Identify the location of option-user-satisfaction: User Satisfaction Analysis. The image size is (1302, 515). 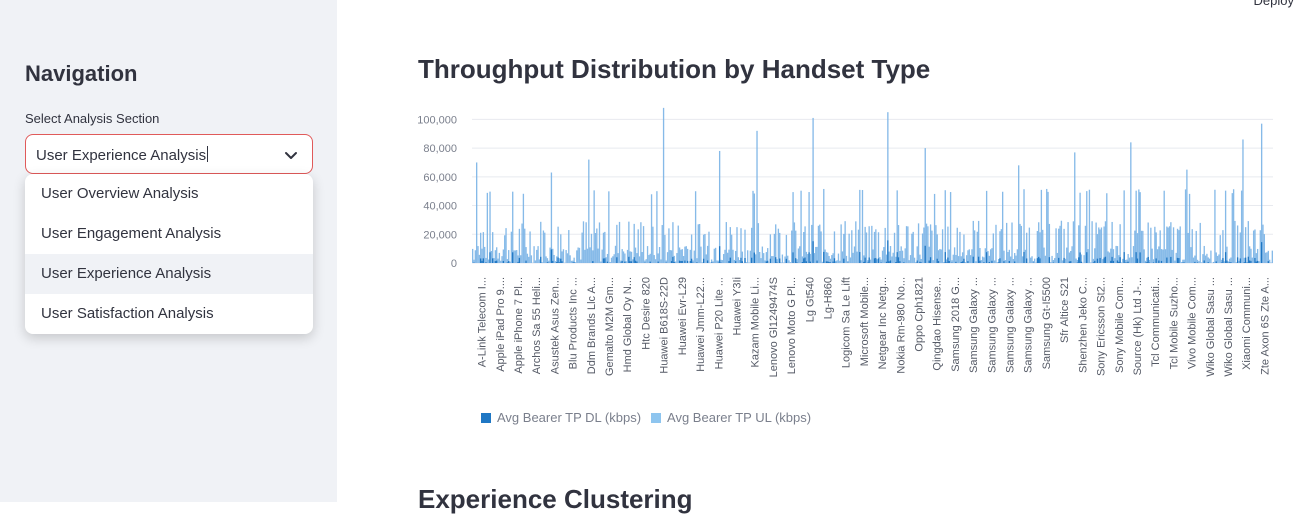
(169, 314).